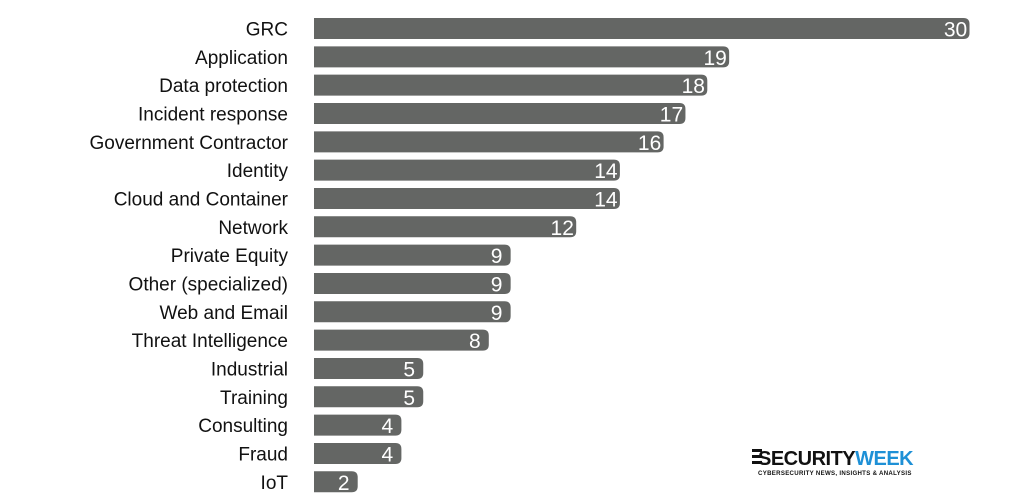  What do you see at coordinates (835, 473) in the screenshot?
I see `logo-tagline: CYBERSECURITY NEWS, INSIGHTS & ANALYSIS` at bounding box center [835, 473].